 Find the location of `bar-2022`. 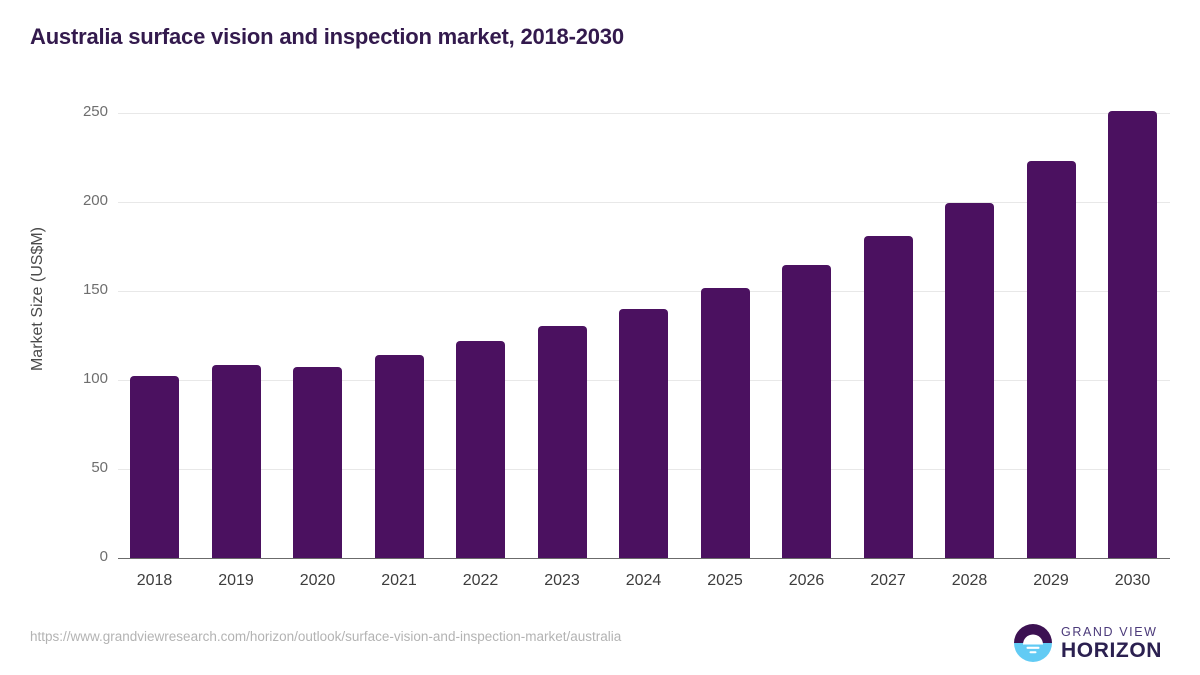

bar-2022 is located at coordinates (480, 449).